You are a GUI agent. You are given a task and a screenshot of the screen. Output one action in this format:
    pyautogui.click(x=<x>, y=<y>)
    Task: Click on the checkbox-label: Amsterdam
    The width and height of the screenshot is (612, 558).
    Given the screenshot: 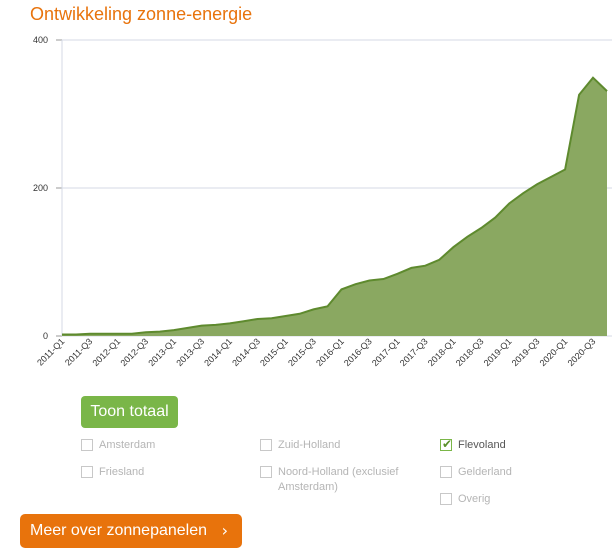 What is the action you would take?
    pyautogui.click(x=127, y=445)
    